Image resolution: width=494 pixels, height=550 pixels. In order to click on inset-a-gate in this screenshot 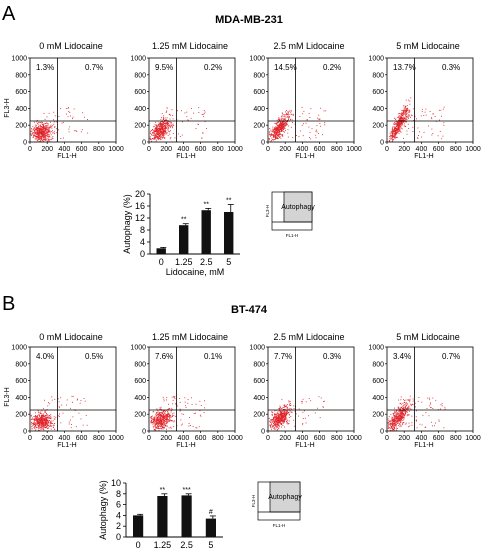, I will do `click(298, 207)`.